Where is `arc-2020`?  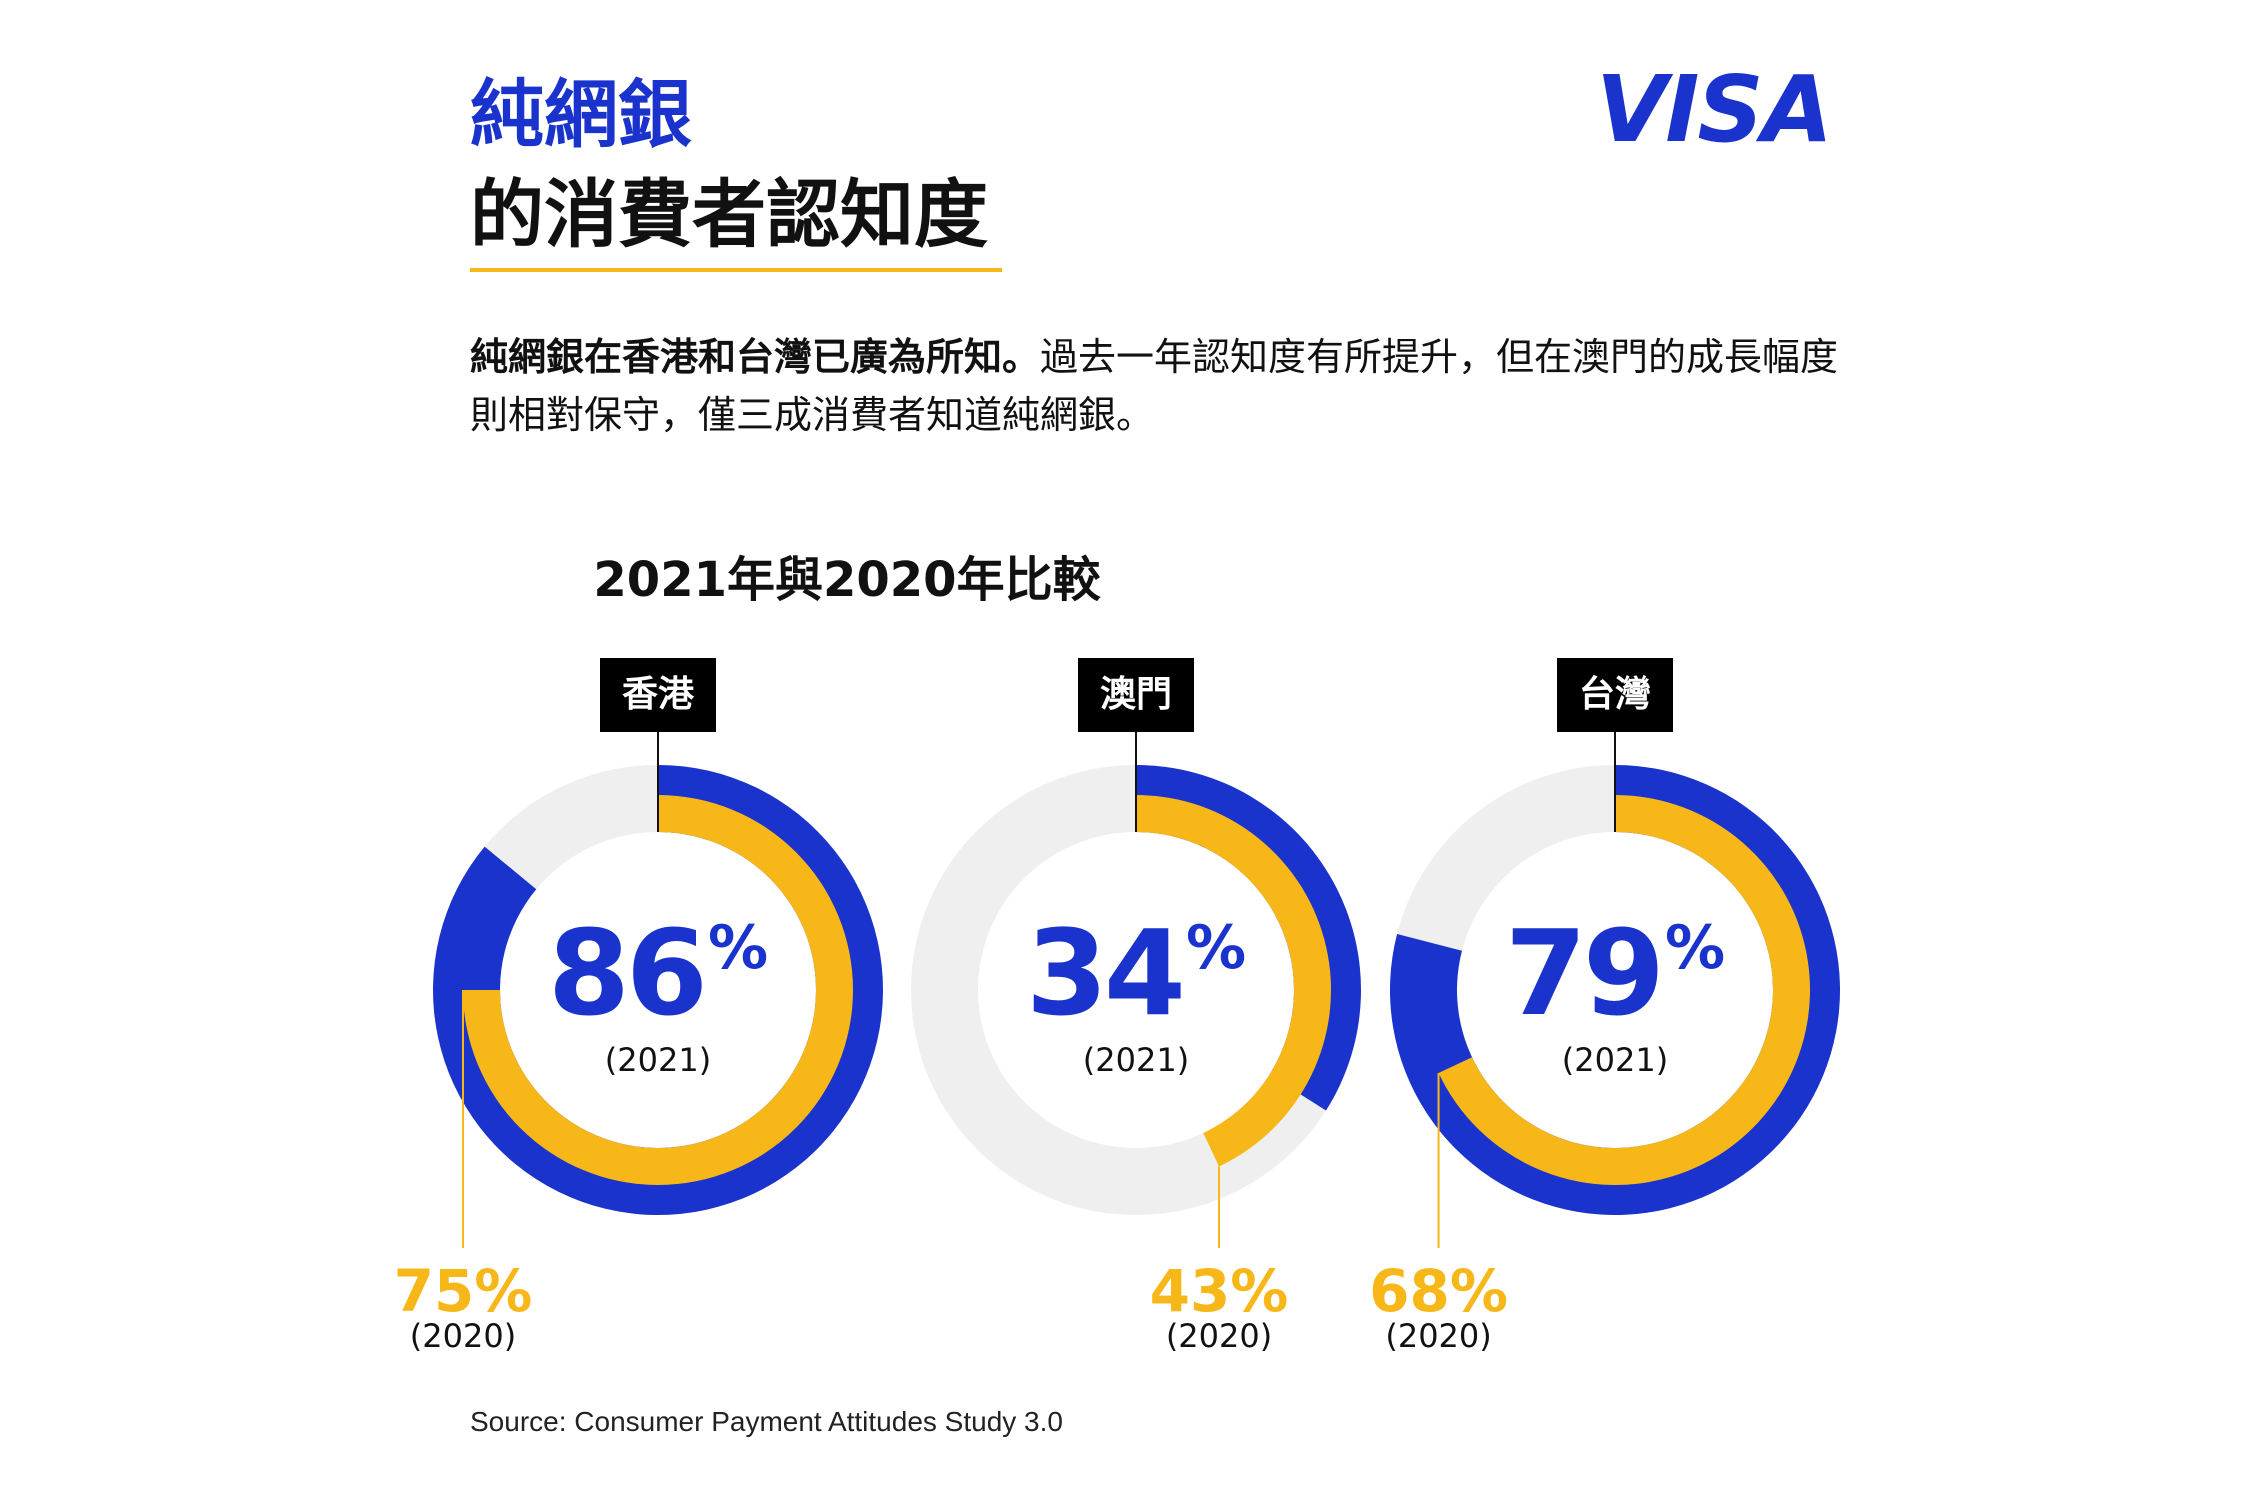
arc-2020 is located at coordinates (1234, 981).